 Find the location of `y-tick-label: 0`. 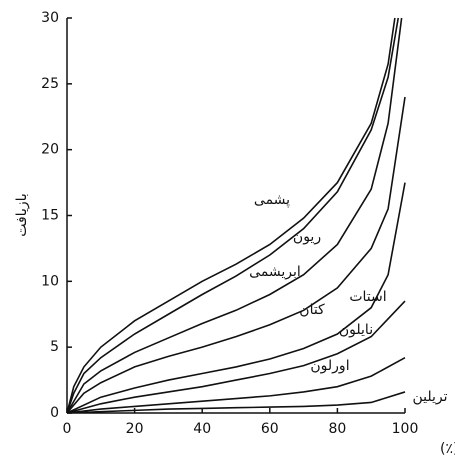

y-tick-label: 0 is located at coordinates (54, 413).